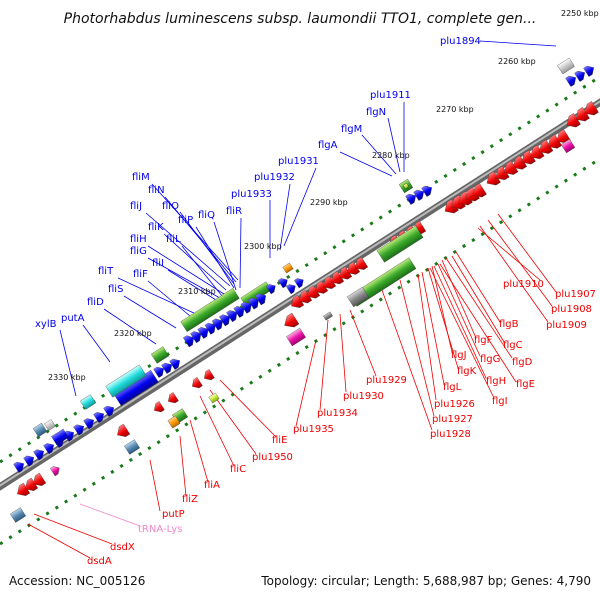 Image resolution: width=600 pixels, height=600 pixels. Describe the element at coordinates (190, 499) in the screenshot. I see `label-rev-fliz: fliZ` at that location.